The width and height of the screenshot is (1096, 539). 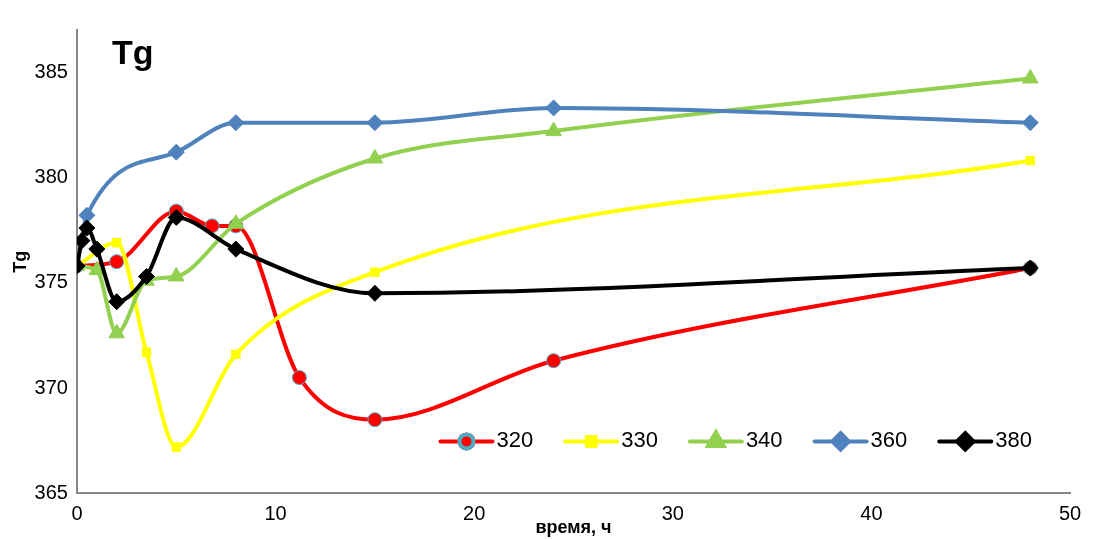 What do you see at coordinates (871, 512) in the screenshot?
I see `x-tick-label: 40` at bounding box center [871, 512].